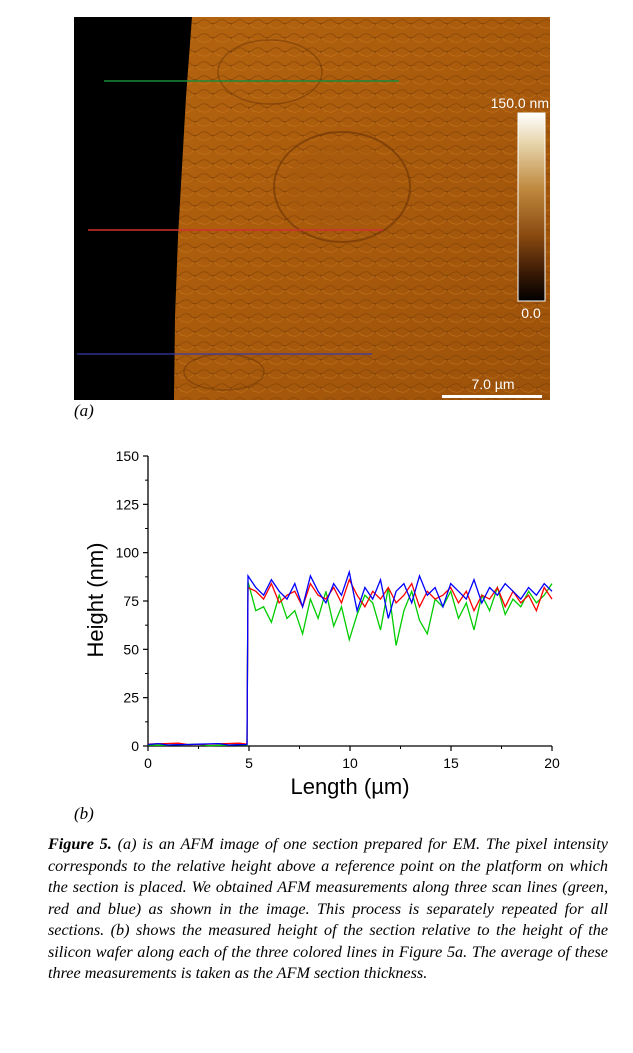 This screenshot has height=1053, width=633. I want to click on x-axis-label: Length (µm), so click(349, 786).